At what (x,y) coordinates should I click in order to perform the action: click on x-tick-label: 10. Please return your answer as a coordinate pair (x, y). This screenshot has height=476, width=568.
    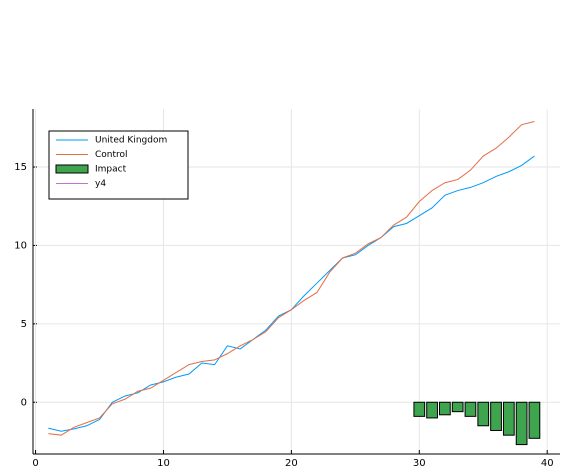
    Looking at the image, I should click on (163, 463).